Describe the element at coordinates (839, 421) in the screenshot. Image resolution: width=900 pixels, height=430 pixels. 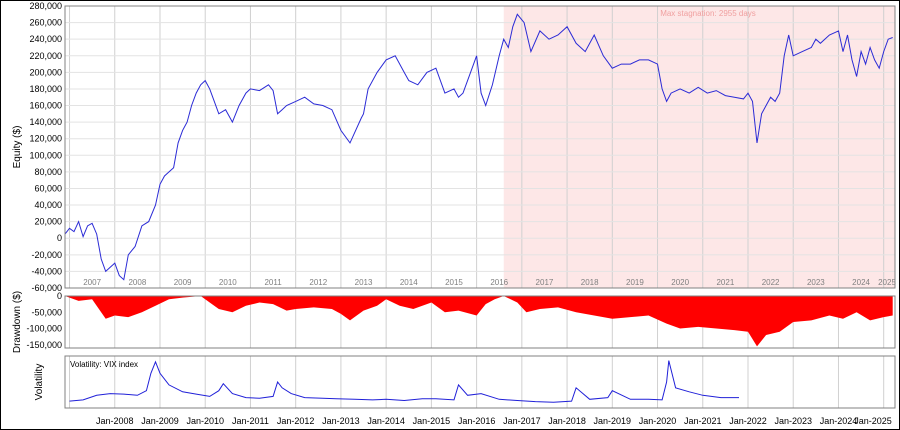
I see `x-axis-date-label: Jan-2024` at that location.